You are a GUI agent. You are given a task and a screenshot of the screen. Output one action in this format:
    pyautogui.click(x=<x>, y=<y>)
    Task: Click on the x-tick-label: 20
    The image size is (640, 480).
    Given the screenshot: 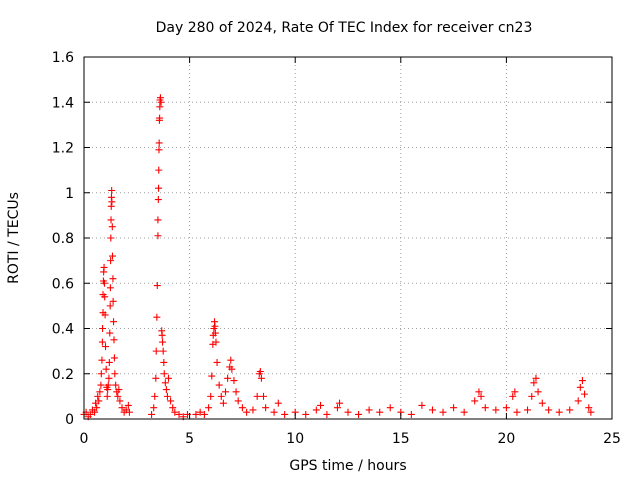 What is the action you would take?
    pyautogui.click(x=506, y=439)
    